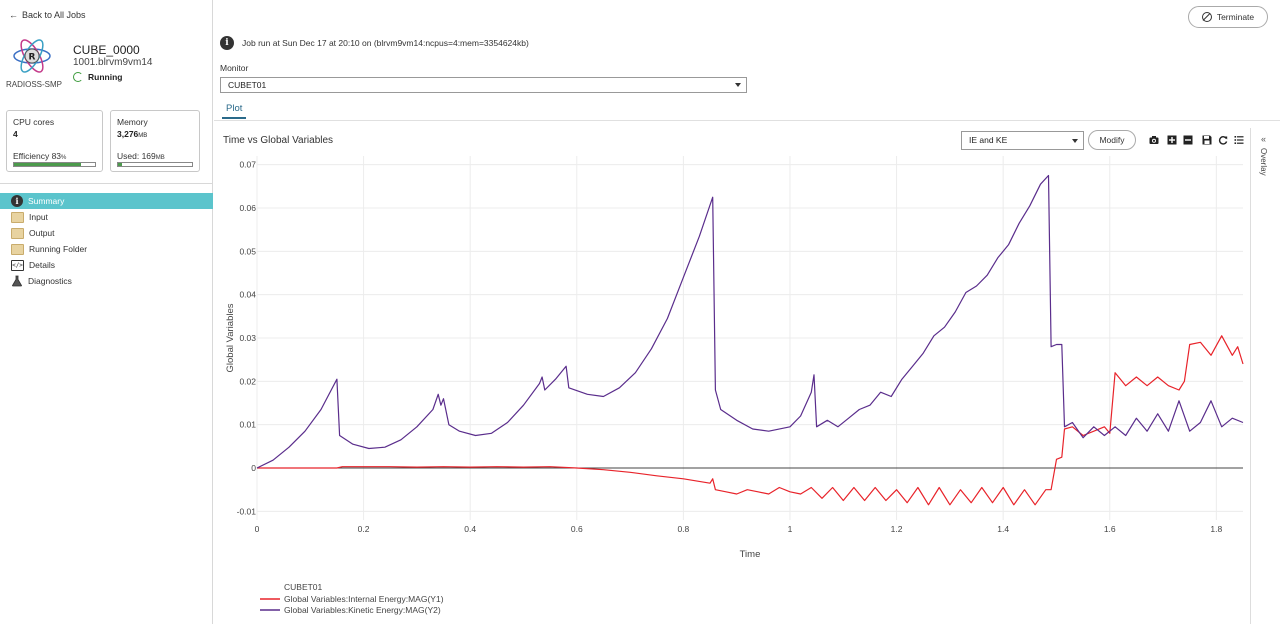 This screenshot has width=1280, height=624. What do you see at coordinates (106, 281) in the screenshot?
I see `sidebar-item-diagnostics: Diagnostics` at bounding box center [106, 281].